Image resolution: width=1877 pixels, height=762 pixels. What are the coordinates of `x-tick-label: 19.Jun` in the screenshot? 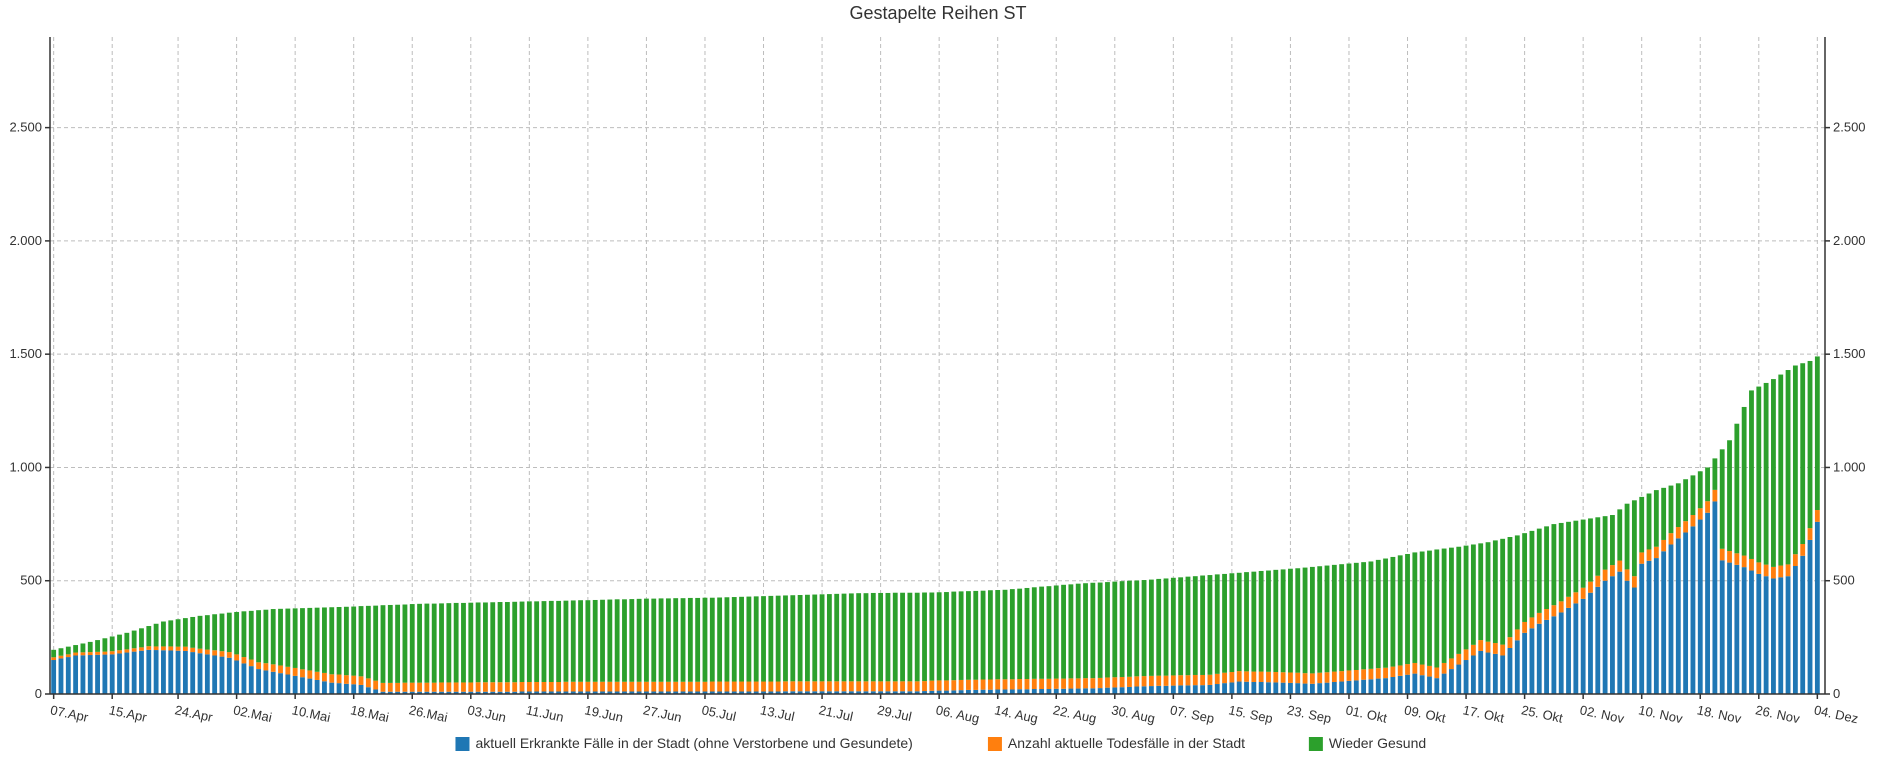 It's located at (603, 713).